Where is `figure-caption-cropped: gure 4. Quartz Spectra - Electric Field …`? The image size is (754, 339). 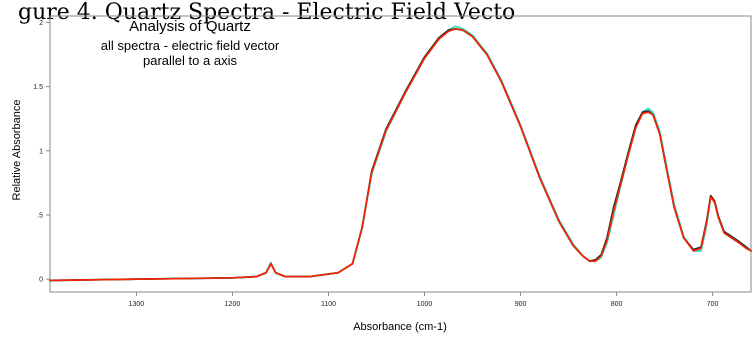 figure-caption-cropped: gure 4. Quartz Spectra - Electric Field … is located at coordinates (266, 12).